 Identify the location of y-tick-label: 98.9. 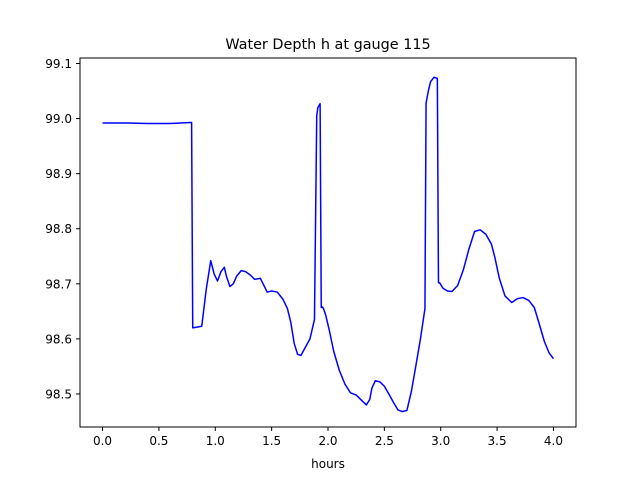
(58, 174).